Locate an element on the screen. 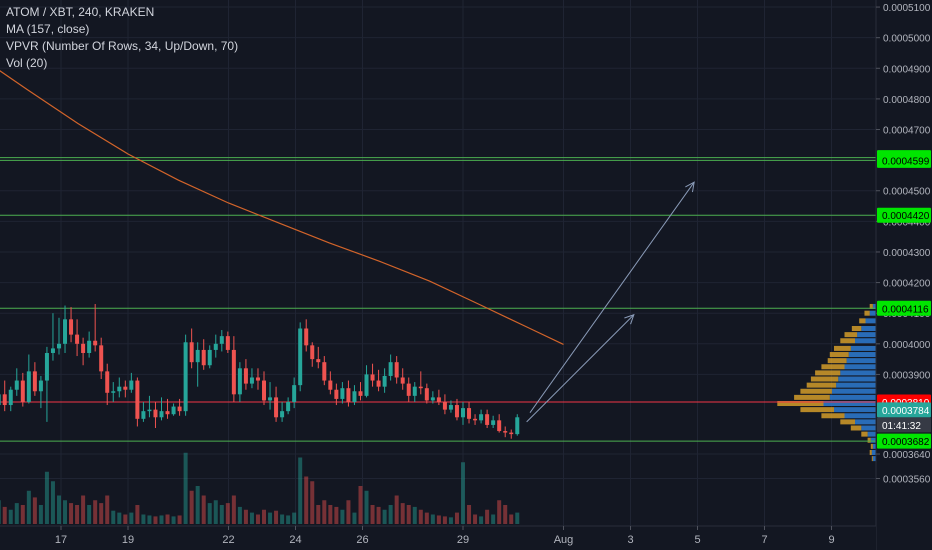  time-tick-label: 9 is located at coordinates (831, 540).